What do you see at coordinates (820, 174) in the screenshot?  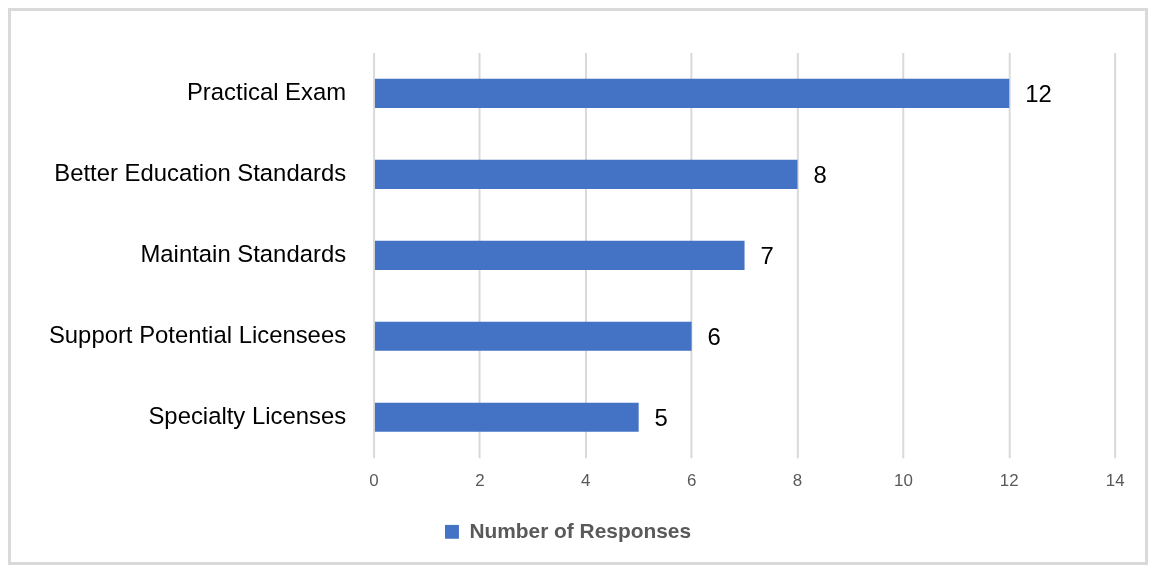 I see `data-label: 8` at bounding box center [820, 174].